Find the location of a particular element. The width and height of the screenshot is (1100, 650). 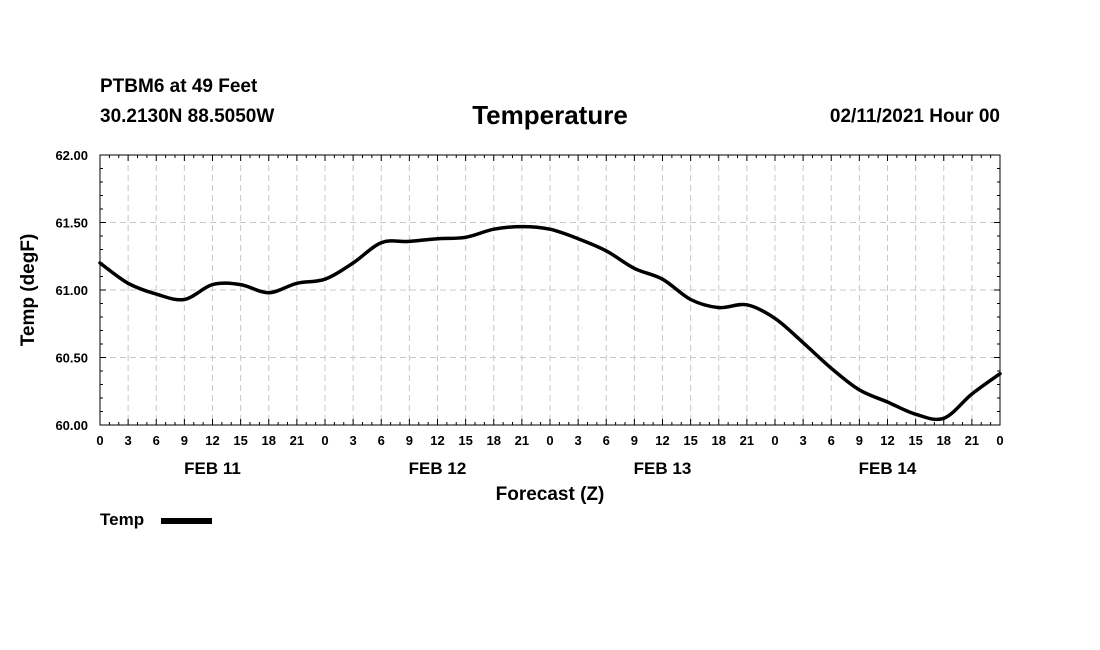

day-label: FEB 14 is located at coordinates (888, 468).